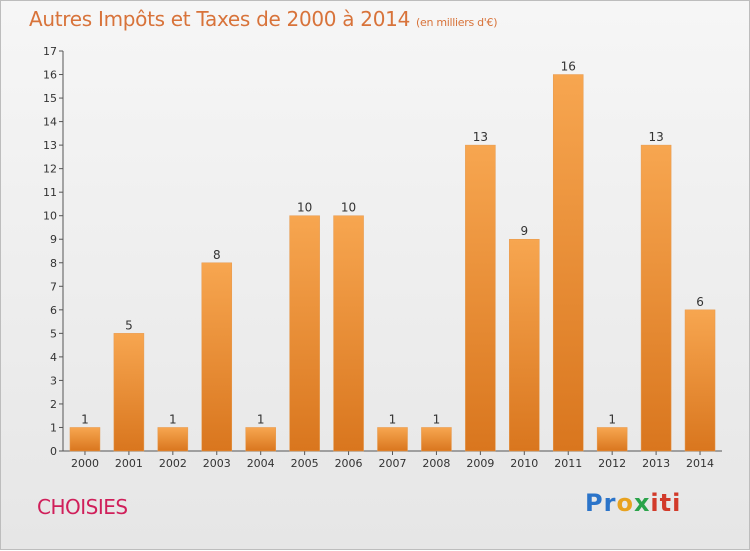 Image resolution: width=750 pixels, height=551 pixels. Describe the element at coordinates (568, 67) in the screenshot. I see `bar-value-label: 16` at that location.